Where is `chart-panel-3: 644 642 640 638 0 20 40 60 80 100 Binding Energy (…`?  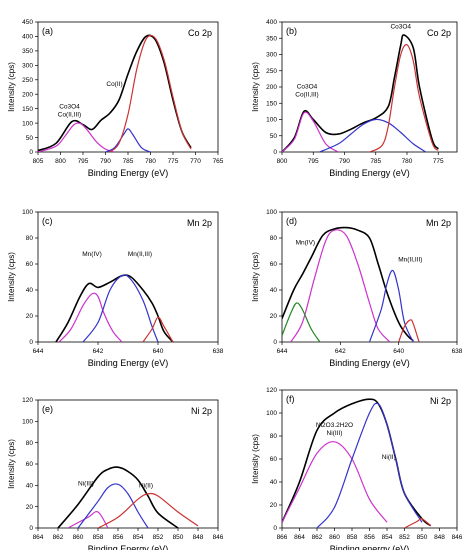 chart-panel-3: 644 642 640 638 0 20 40 60 80 100 Binding Energy (… is located at coordinates (115, 288).